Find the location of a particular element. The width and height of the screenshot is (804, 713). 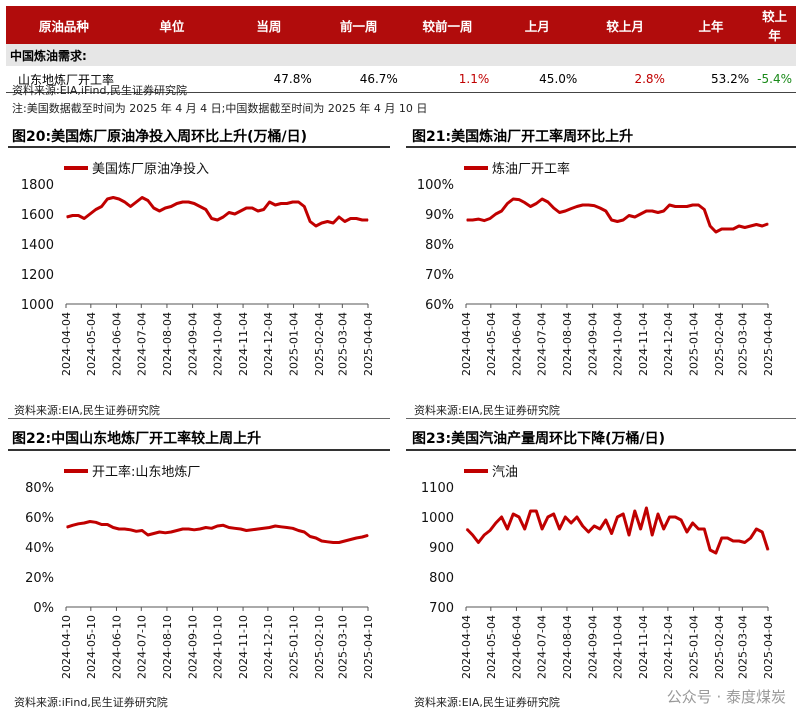

cell-vs-prev-week: 1.1% is located at coordinates (447, 79).